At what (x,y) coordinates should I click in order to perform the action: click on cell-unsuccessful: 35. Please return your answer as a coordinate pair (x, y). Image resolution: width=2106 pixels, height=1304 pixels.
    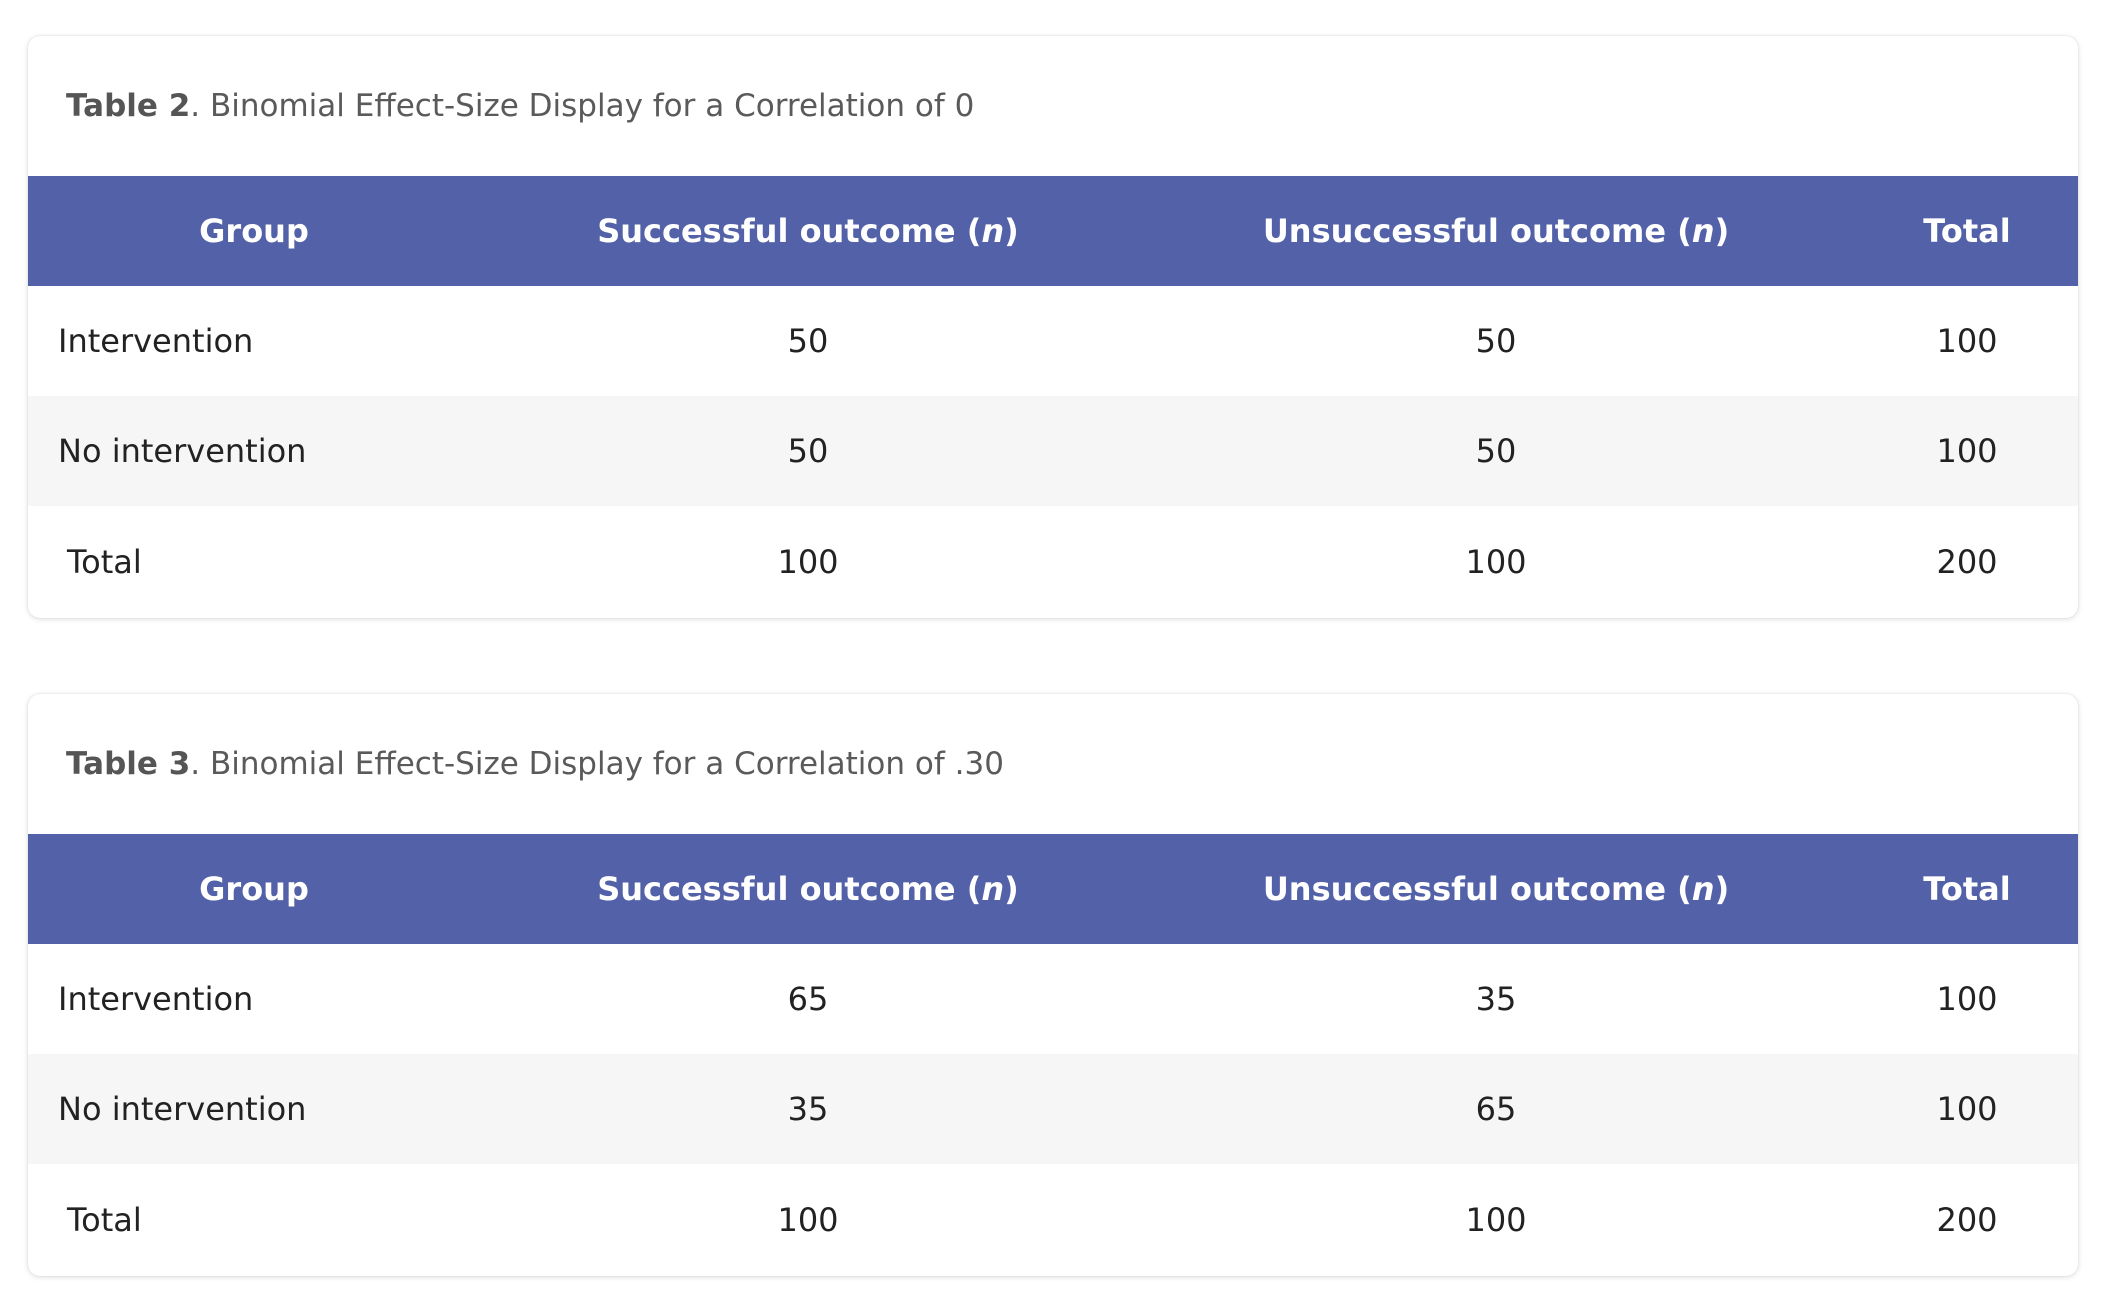
    Looking at the image, I should click on (1496, 999).